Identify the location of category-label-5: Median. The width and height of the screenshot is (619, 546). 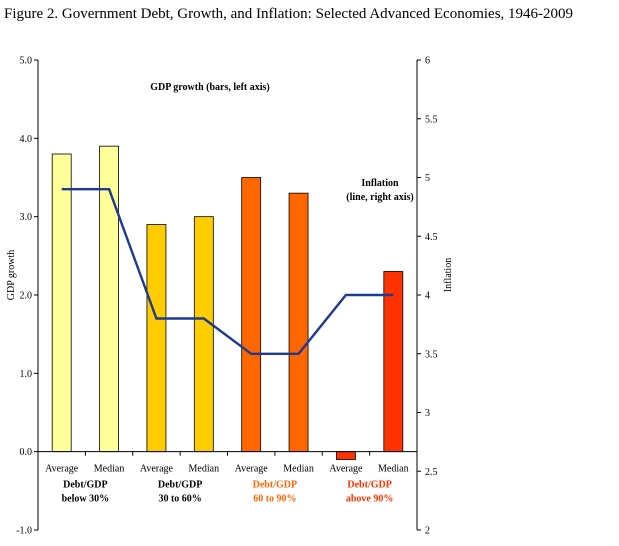
(298, 469).